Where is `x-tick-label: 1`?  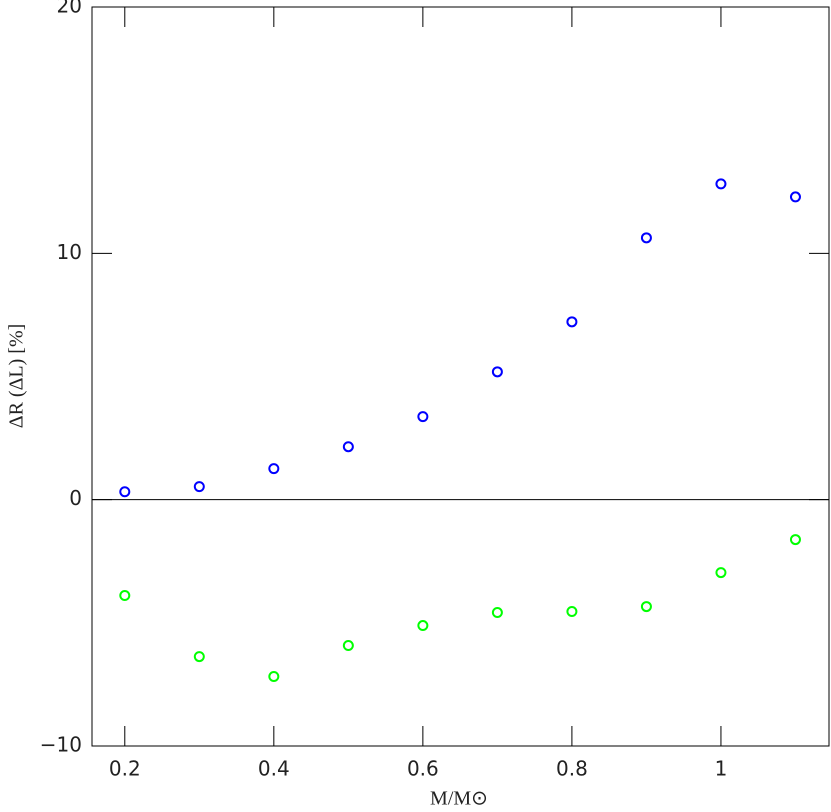
x-tick-label: 1 is located at coordinates (721, 769).